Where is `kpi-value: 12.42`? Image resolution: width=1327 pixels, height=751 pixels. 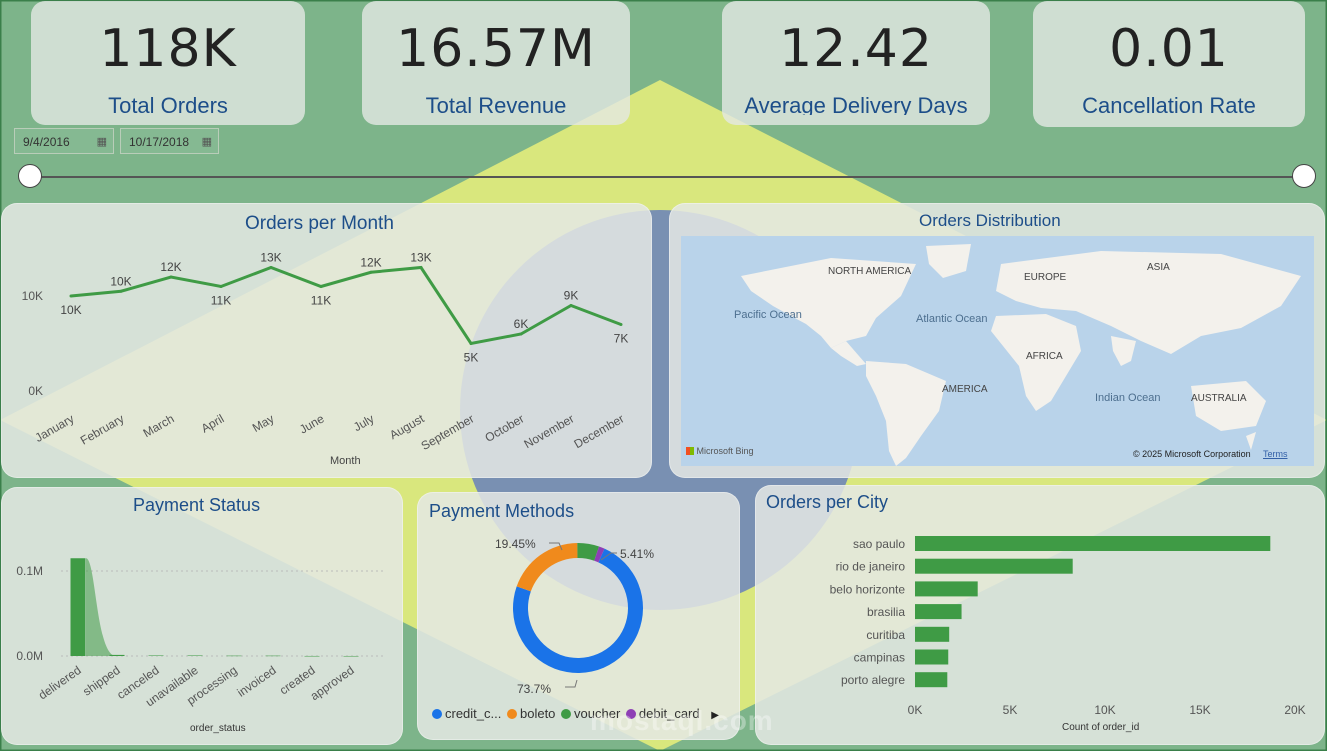 kpi-value: 12.42 is located at coordinates (856, 49).